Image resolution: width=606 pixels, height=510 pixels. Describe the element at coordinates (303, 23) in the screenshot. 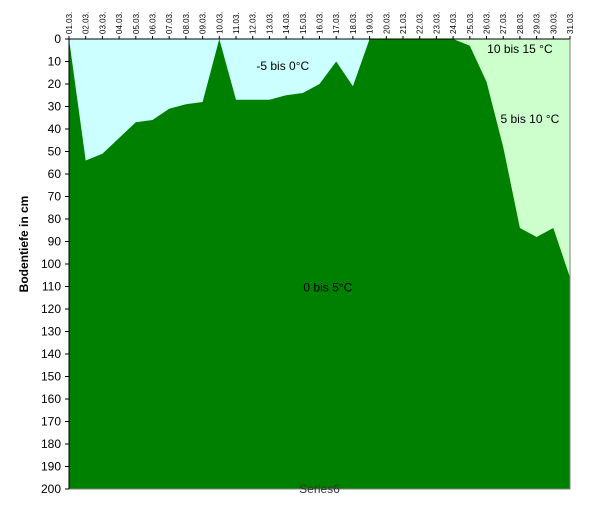

I see `x-tick-label: 15.03.` at that location.